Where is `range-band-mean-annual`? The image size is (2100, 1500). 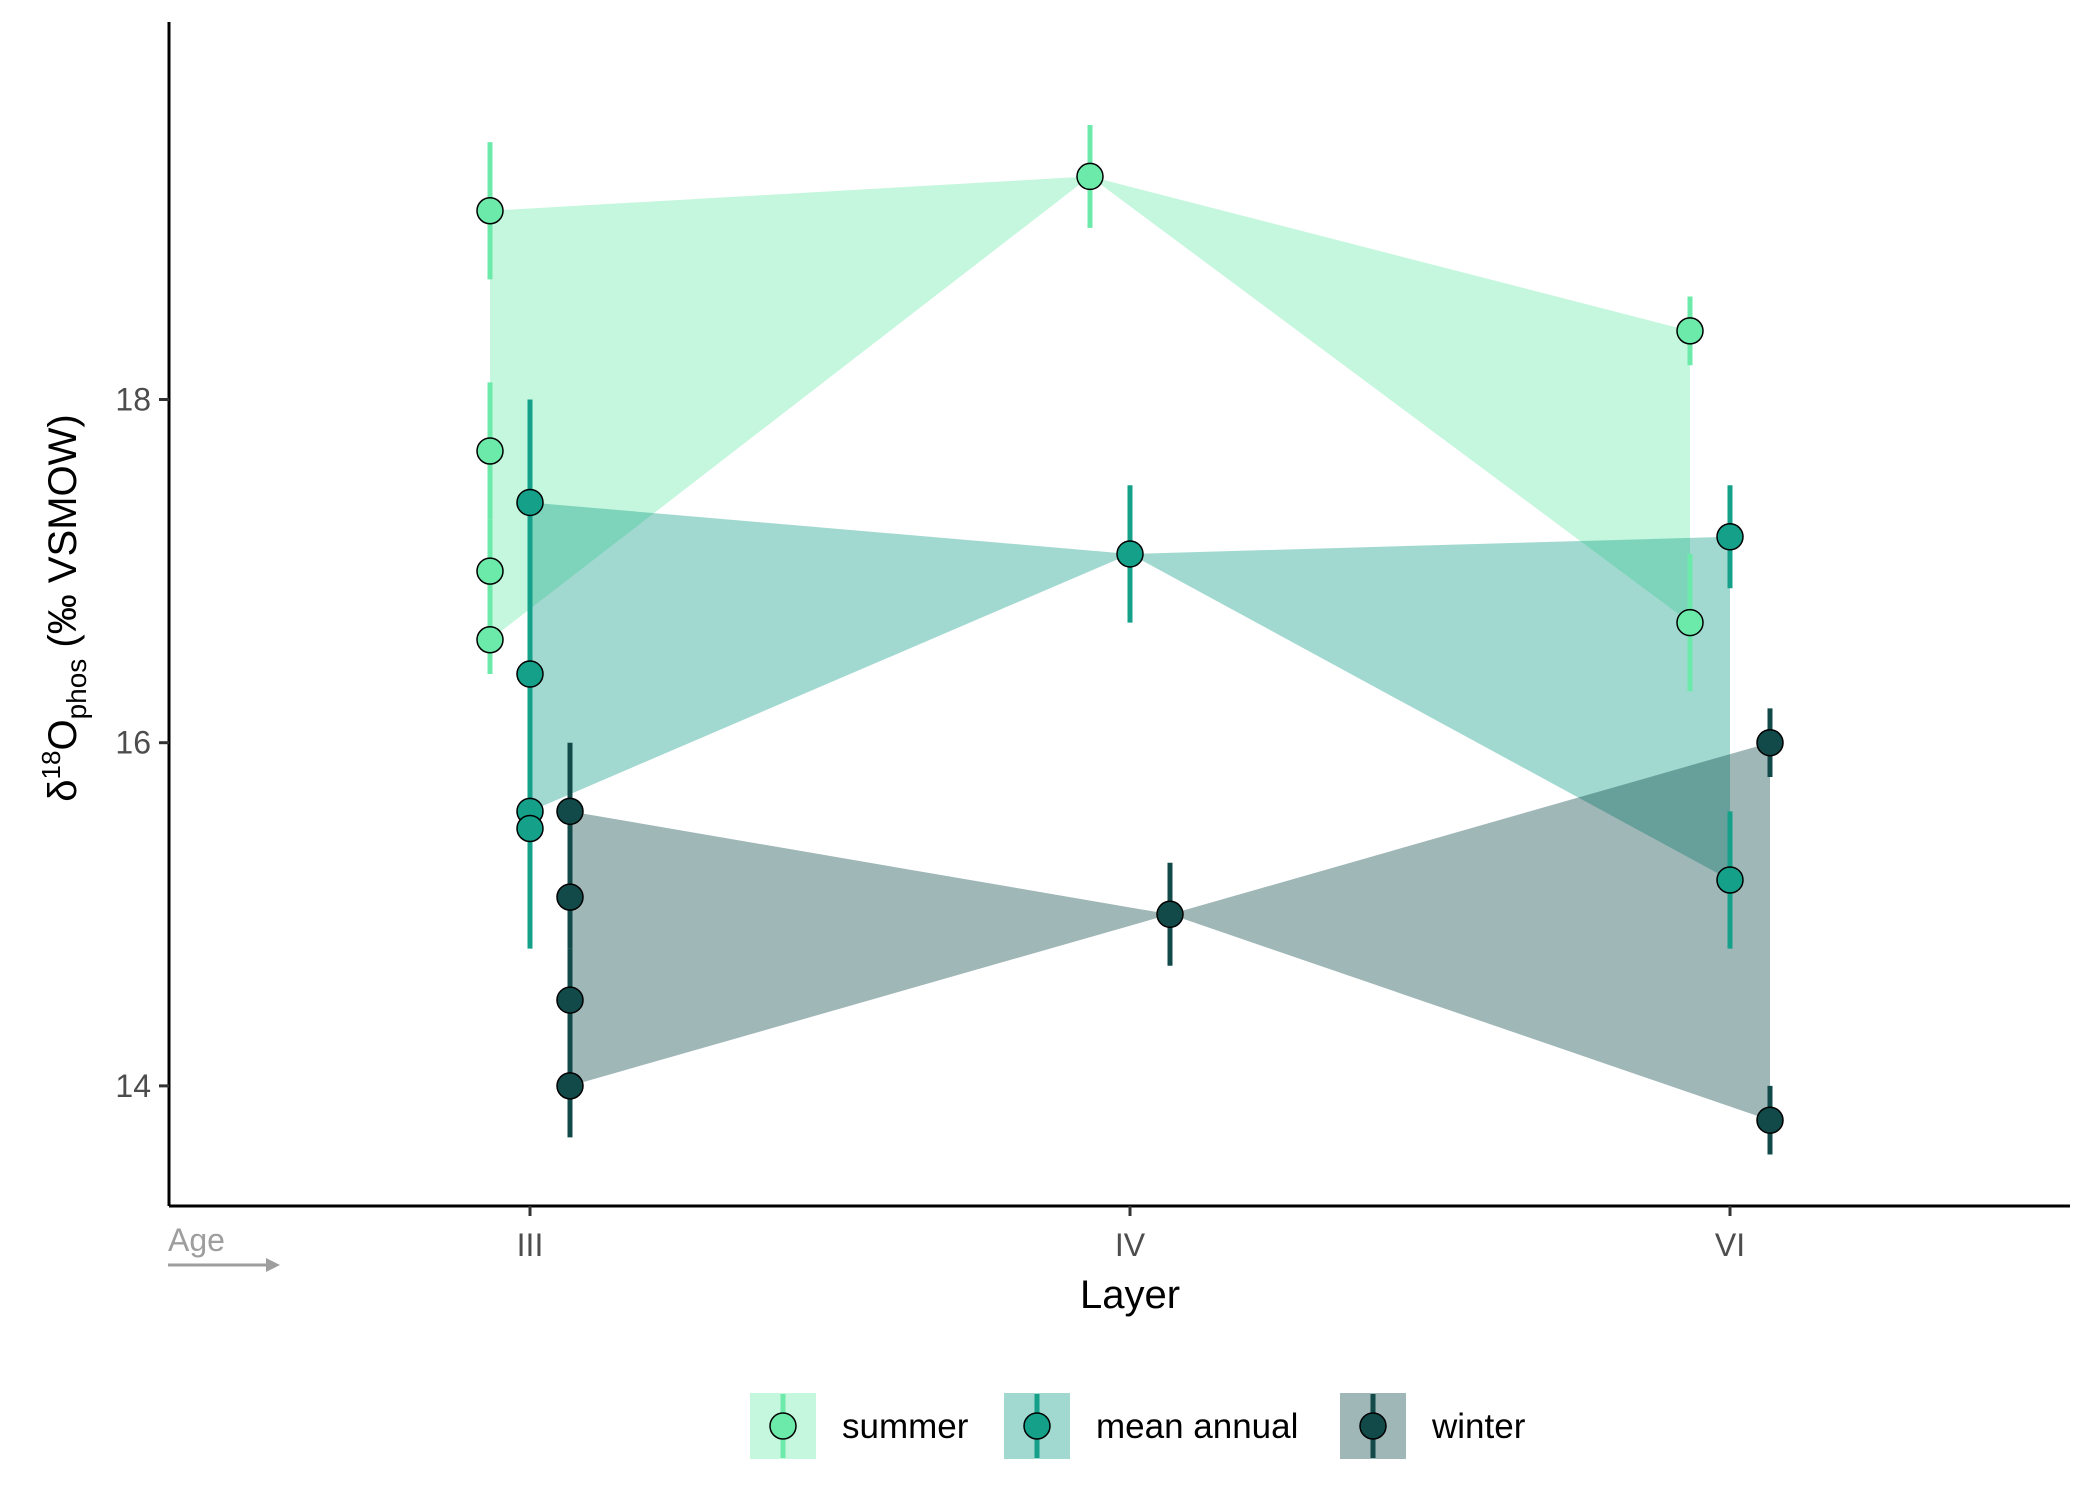 range-band-mean-annual is located at coordinates (1130, 691).